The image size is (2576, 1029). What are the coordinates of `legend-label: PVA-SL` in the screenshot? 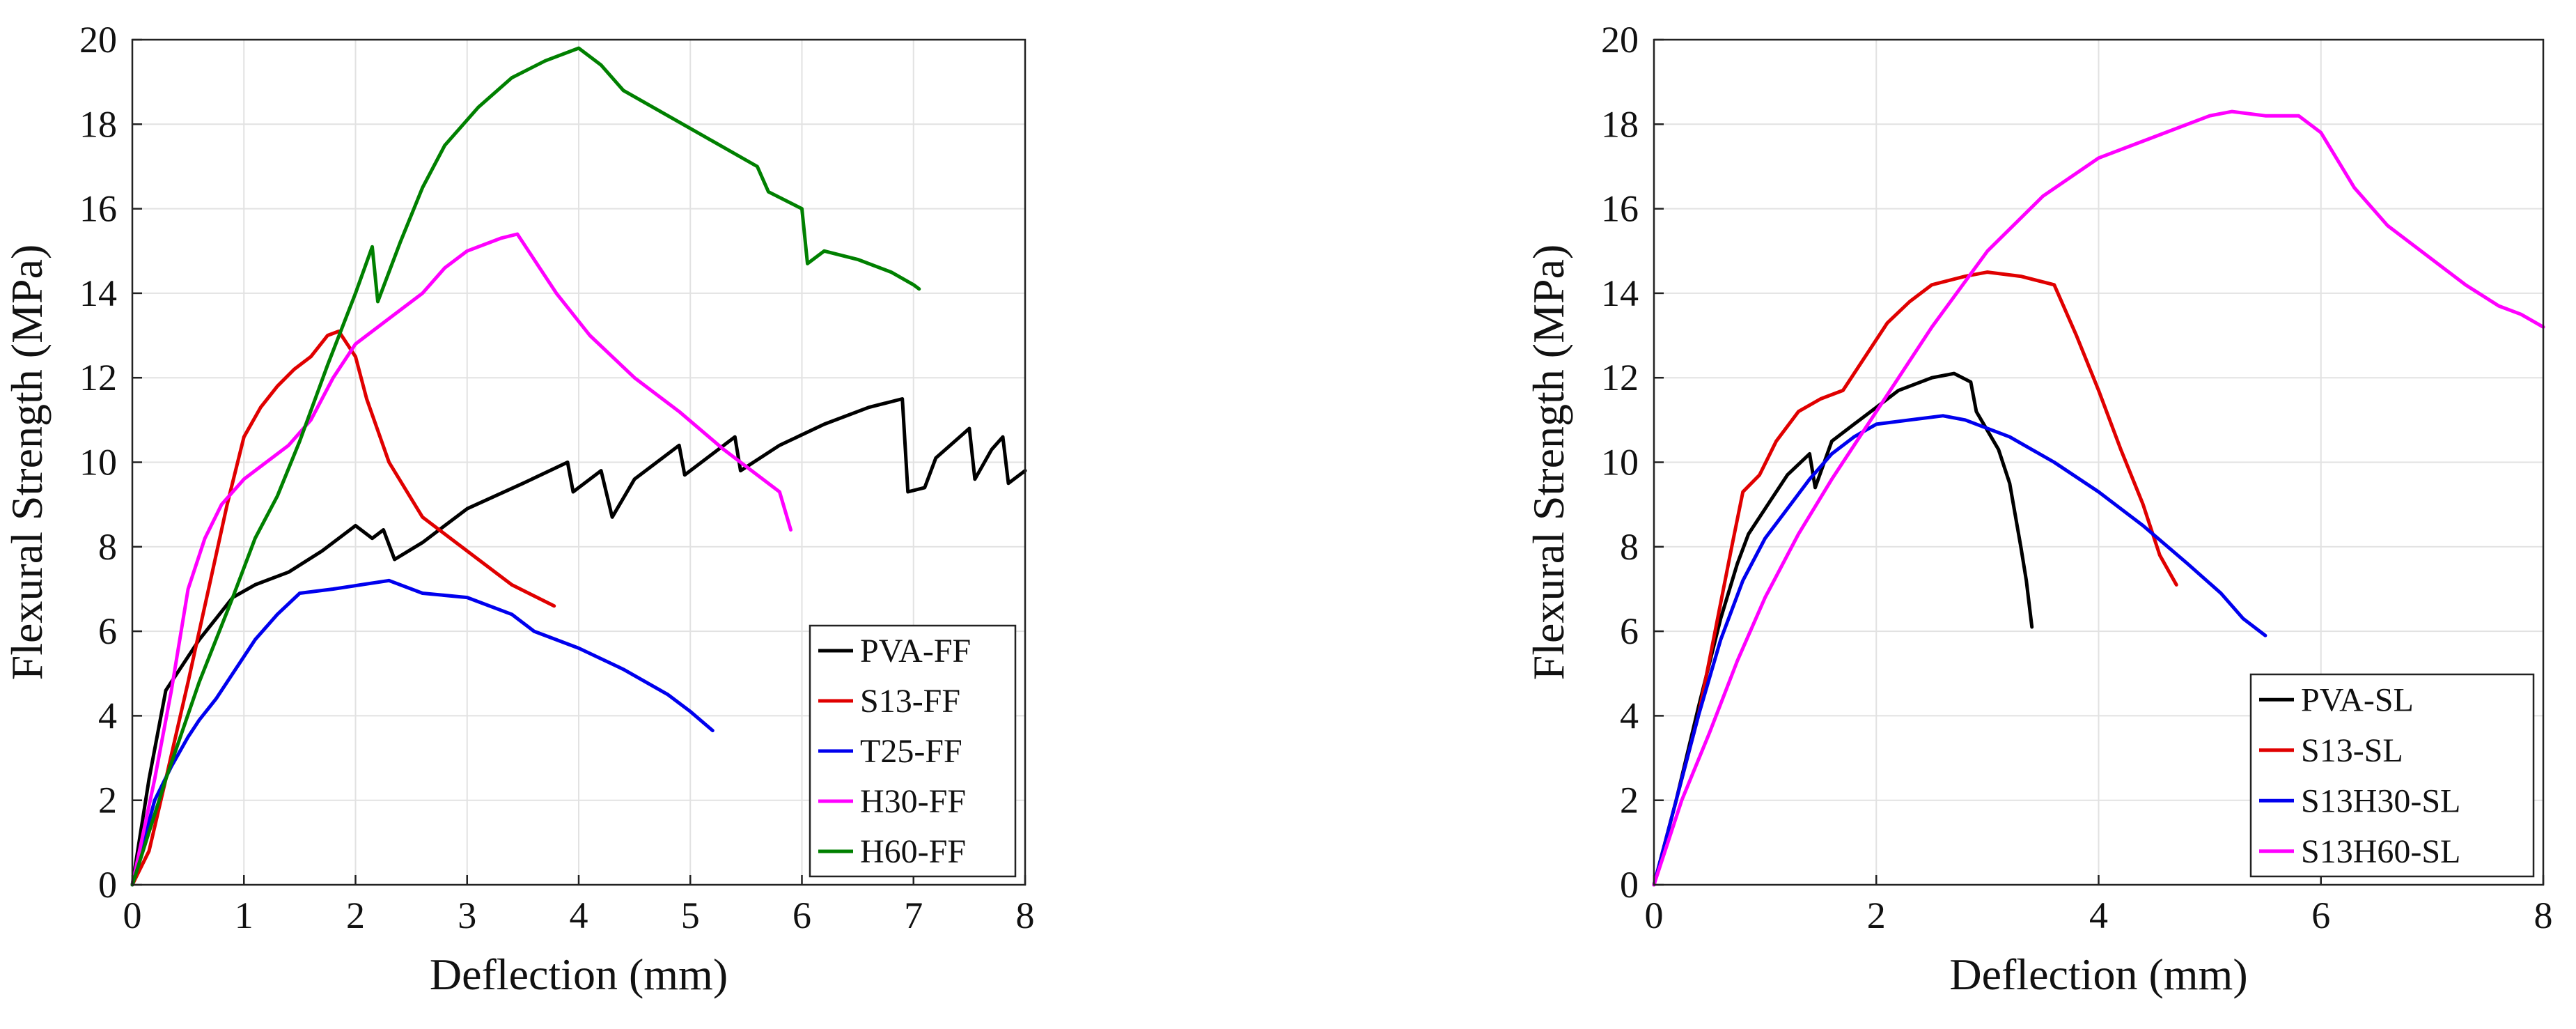 It's located at (2357, 699).